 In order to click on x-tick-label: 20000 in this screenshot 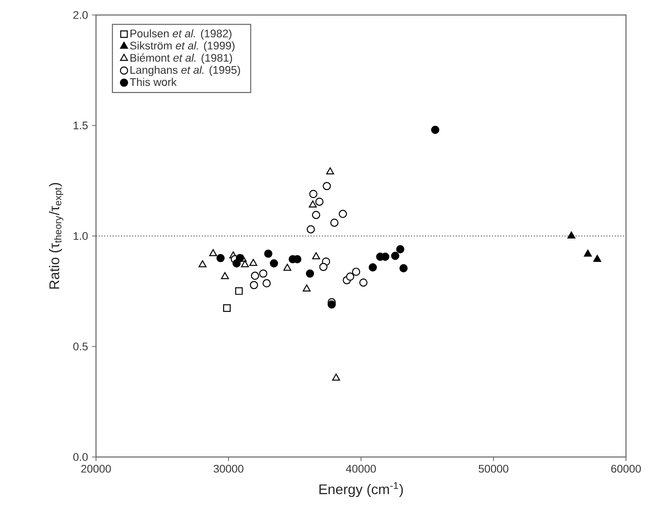, I will do `click(96, 468)`.